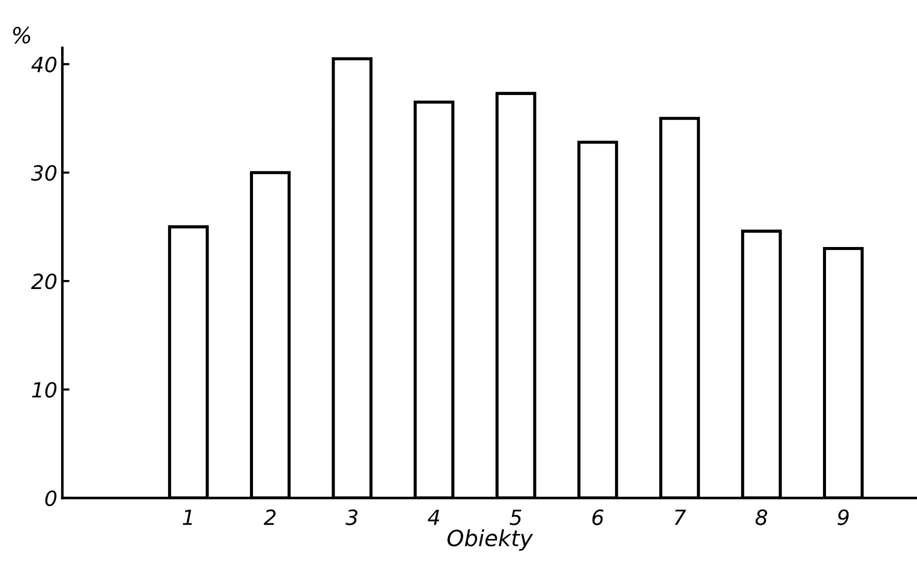  Describe the element at coordinates (43, 64) in the screenshot. I see `y-tick-label: 40` at that location.